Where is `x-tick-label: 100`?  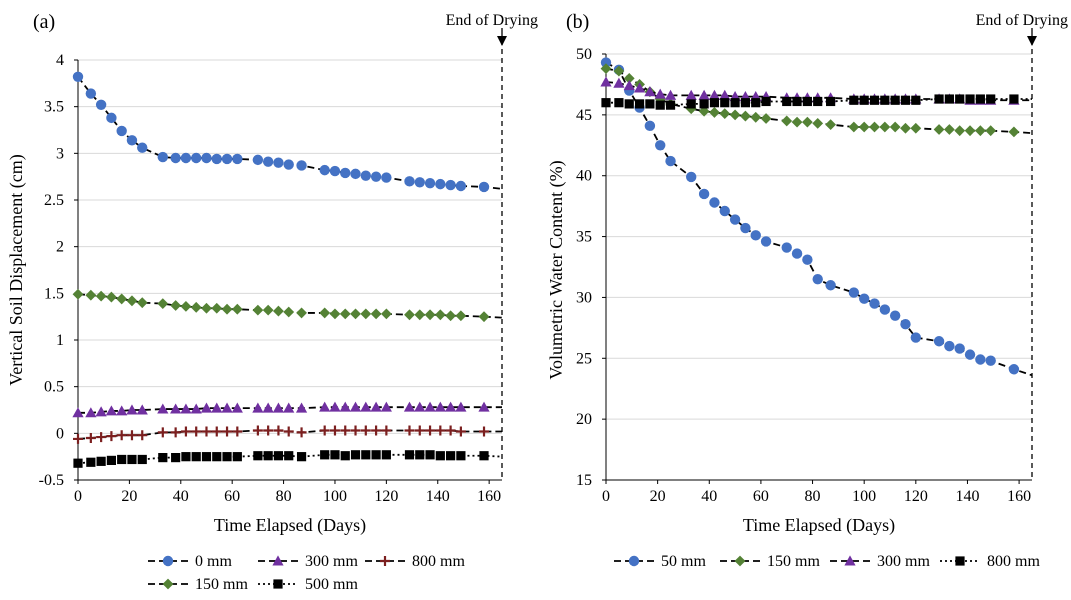
x-tick-label: 100 is located at coordinates (864, 496).